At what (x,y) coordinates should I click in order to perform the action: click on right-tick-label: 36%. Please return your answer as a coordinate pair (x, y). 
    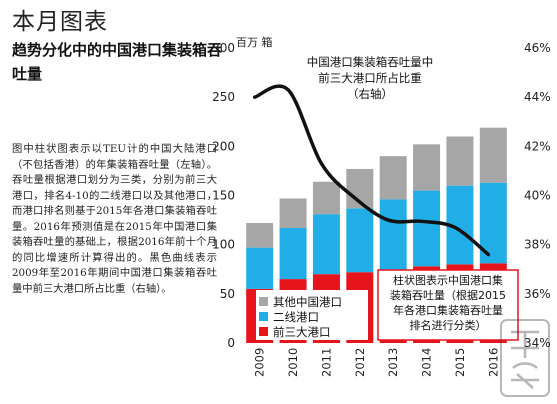
    Looking at the image, I should click on (537, 294).